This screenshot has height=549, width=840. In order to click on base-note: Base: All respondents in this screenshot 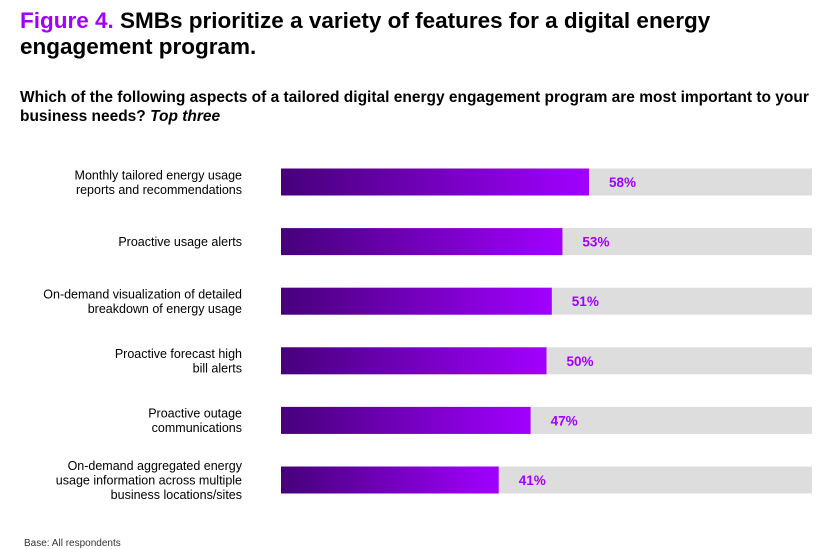, I will do `click(72, 543)`.